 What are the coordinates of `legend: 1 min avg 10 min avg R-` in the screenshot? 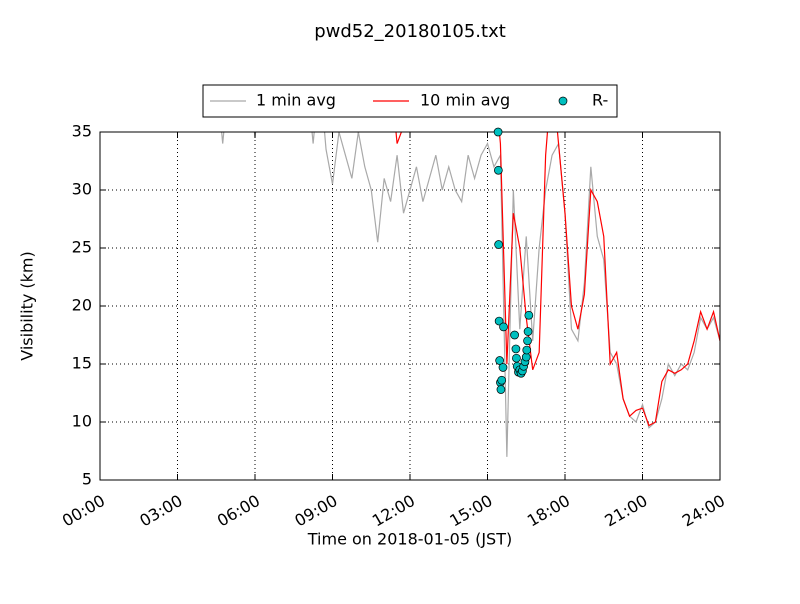 It's located at (409, 100).